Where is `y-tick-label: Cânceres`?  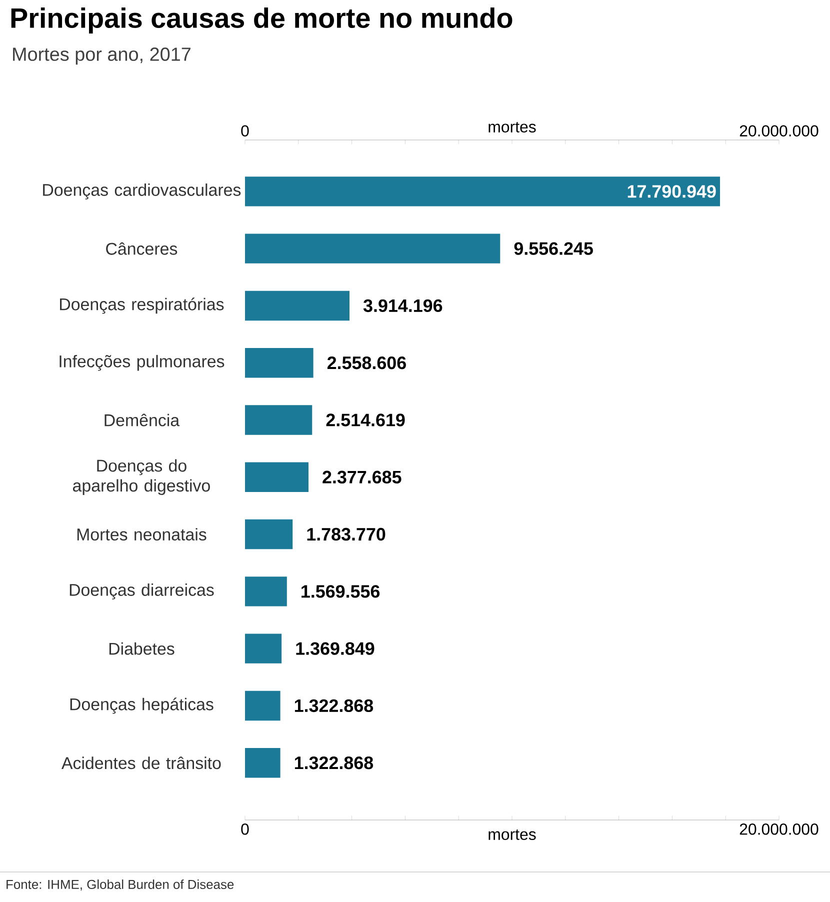 y-tick-label: Cânceres is located at coordinates (142, 248).